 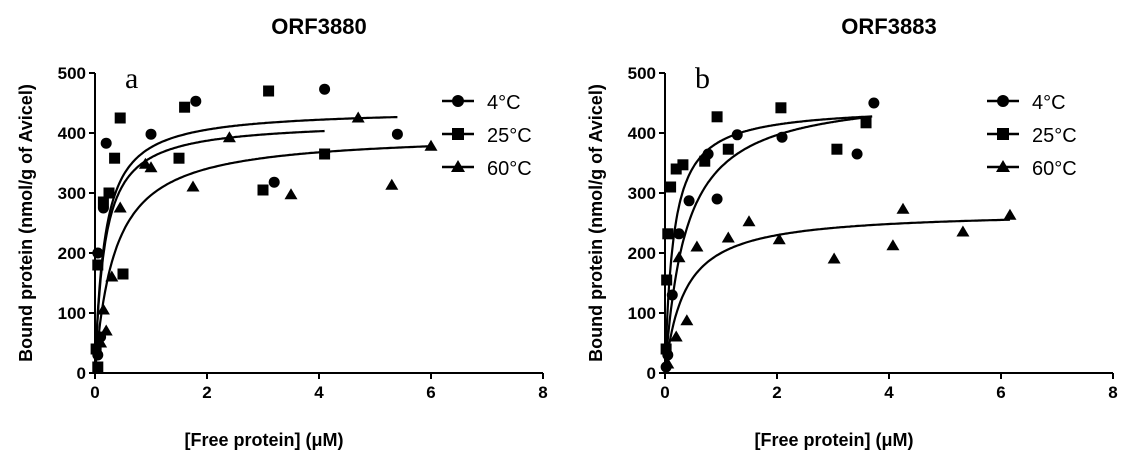 I want to click on chart-title: ORF3883, so click(x=888, y=26).